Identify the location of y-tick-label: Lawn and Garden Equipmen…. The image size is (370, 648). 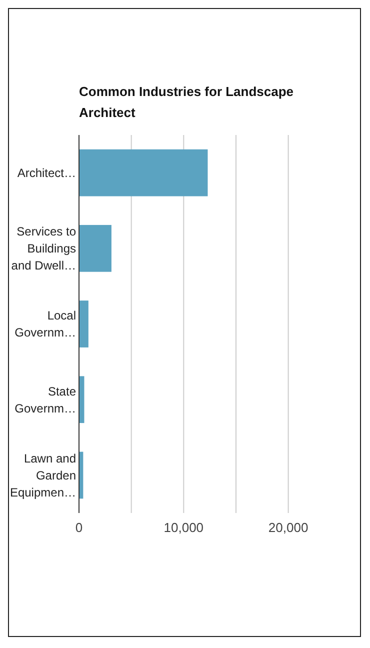
(43, 475).